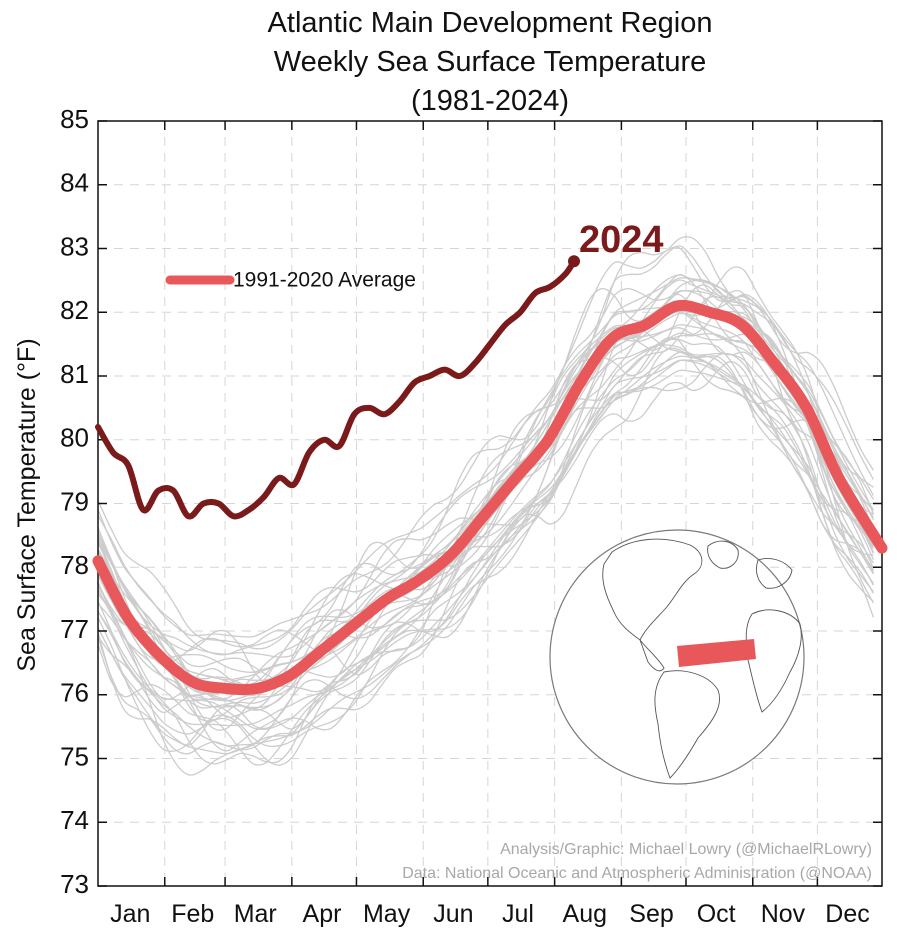 This screenshot has height=945, width=900. I want to click on x-tick-label: Dec, so click(847, 914).